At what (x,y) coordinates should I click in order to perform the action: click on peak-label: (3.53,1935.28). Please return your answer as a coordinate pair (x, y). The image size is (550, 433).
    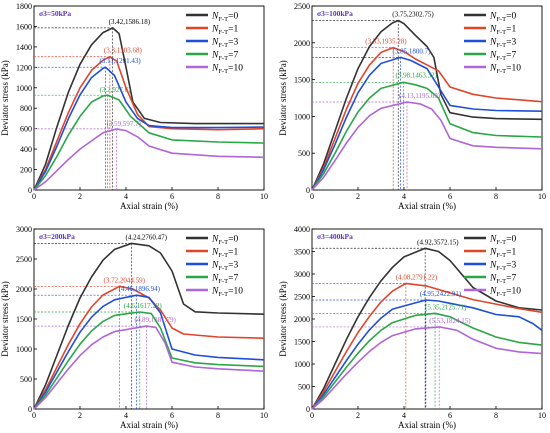
    Looking at the image, I should click on (386, 42).